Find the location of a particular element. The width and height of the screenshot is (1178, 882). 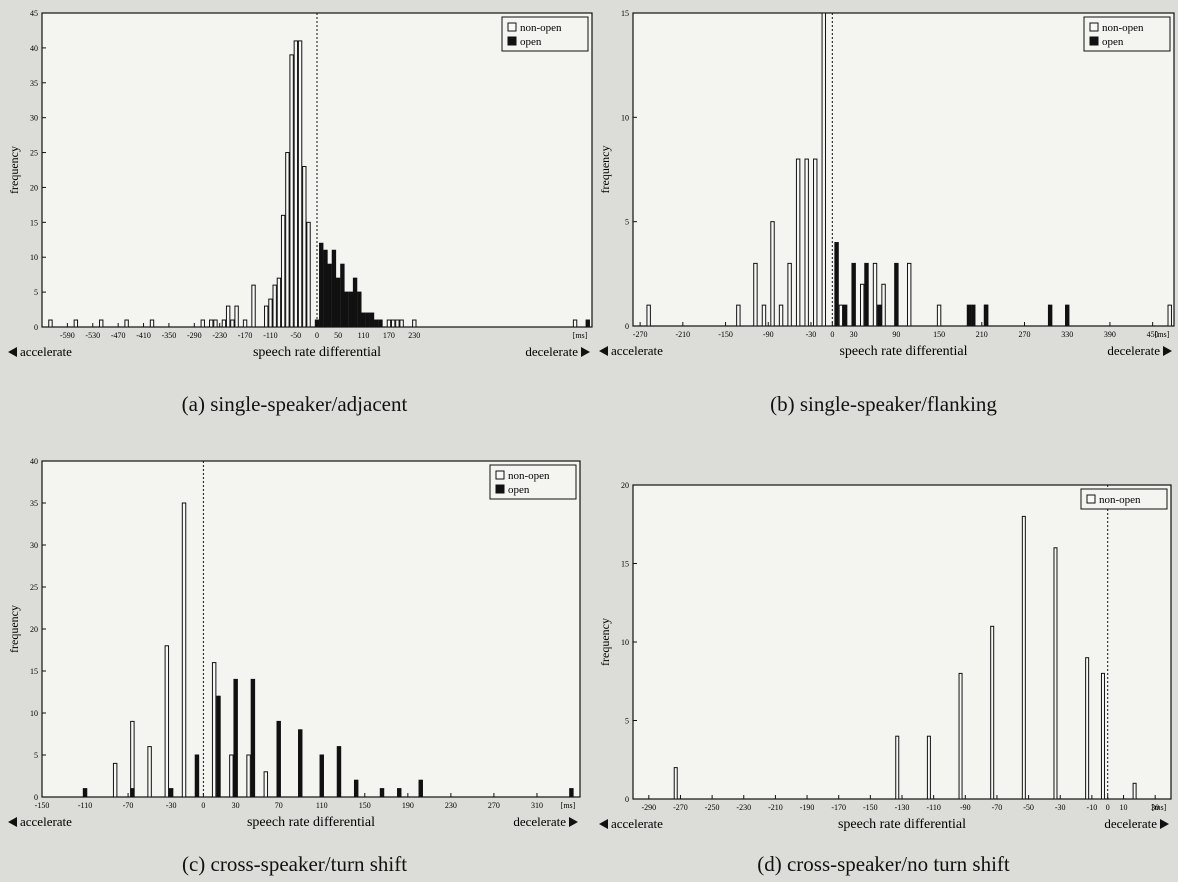

y-tick-label: 25 is located at coordinates (34, 153).